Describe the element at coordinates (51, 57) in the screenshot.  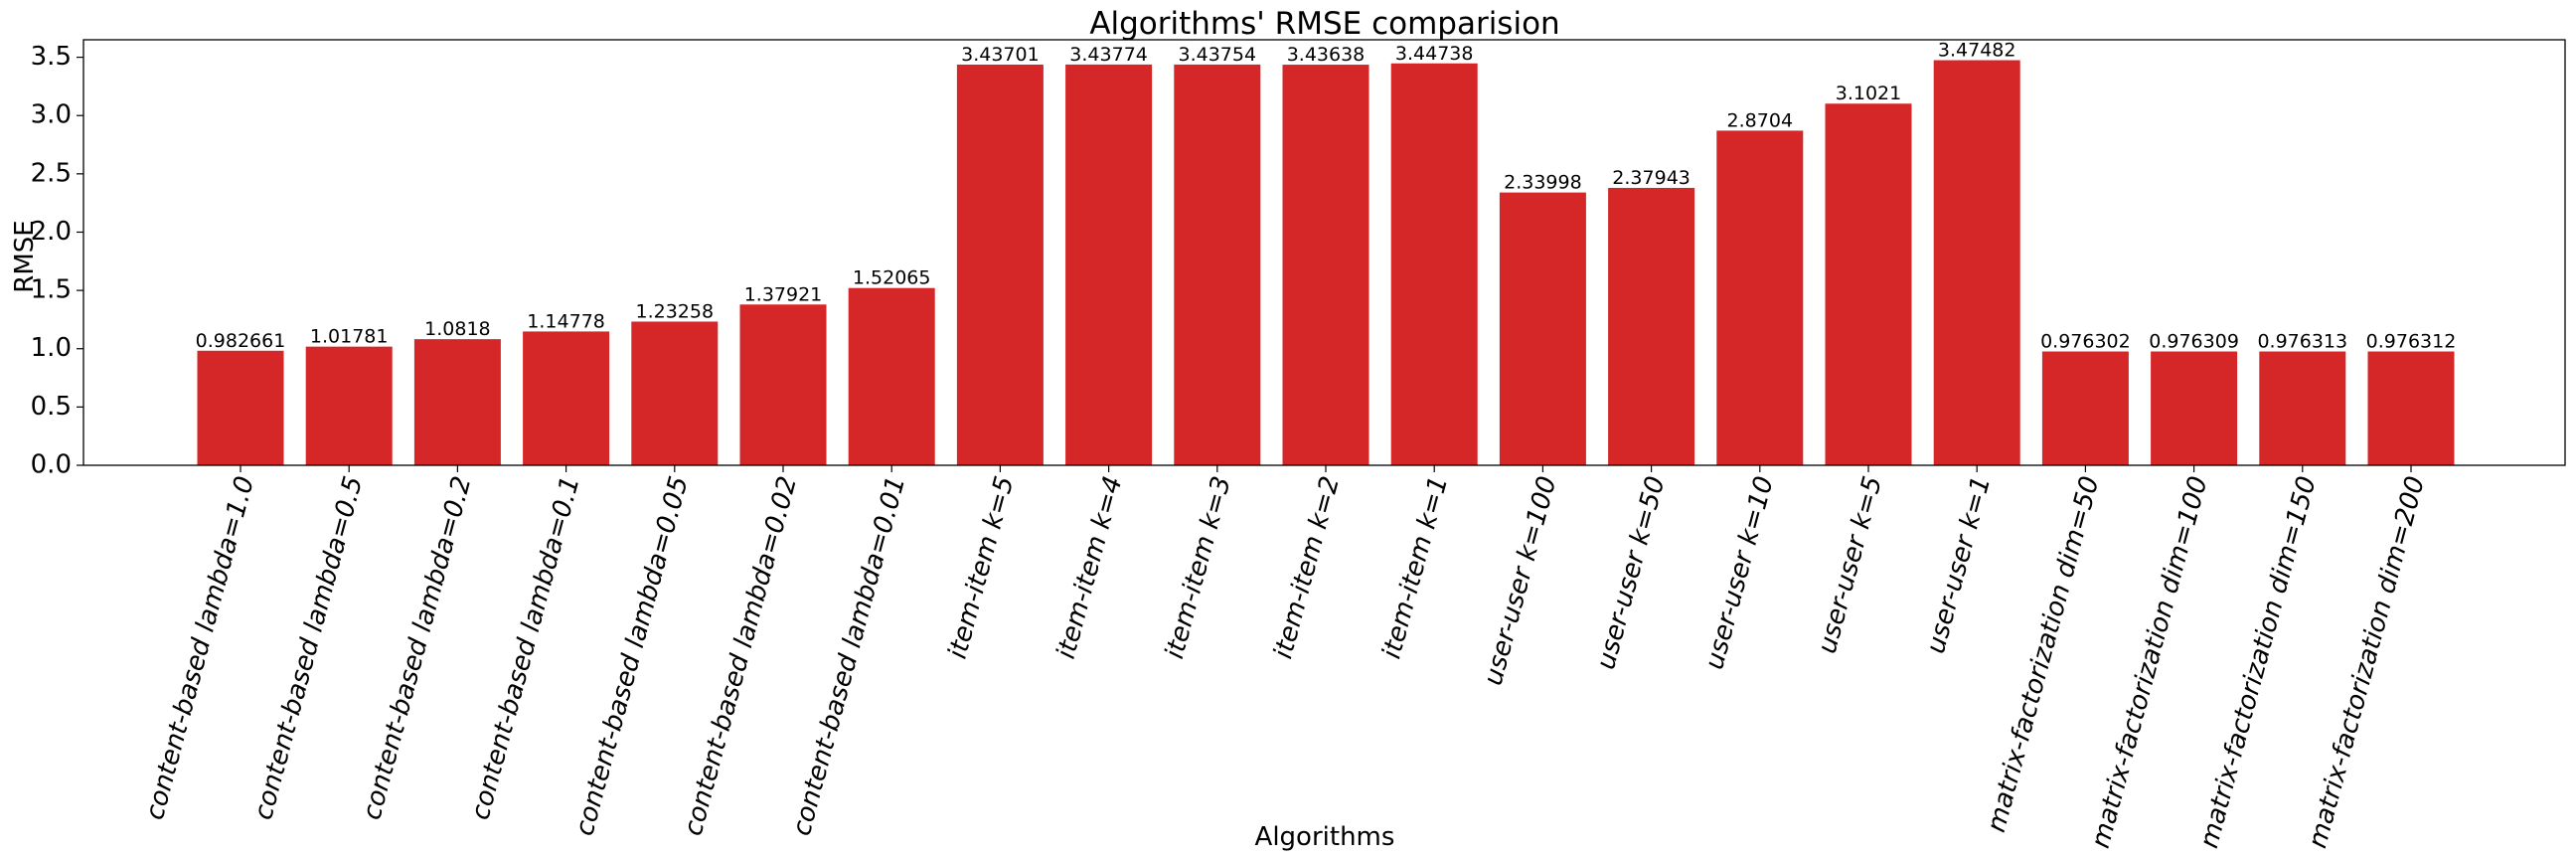
I see `y-tick-label: 3.5` at that location.